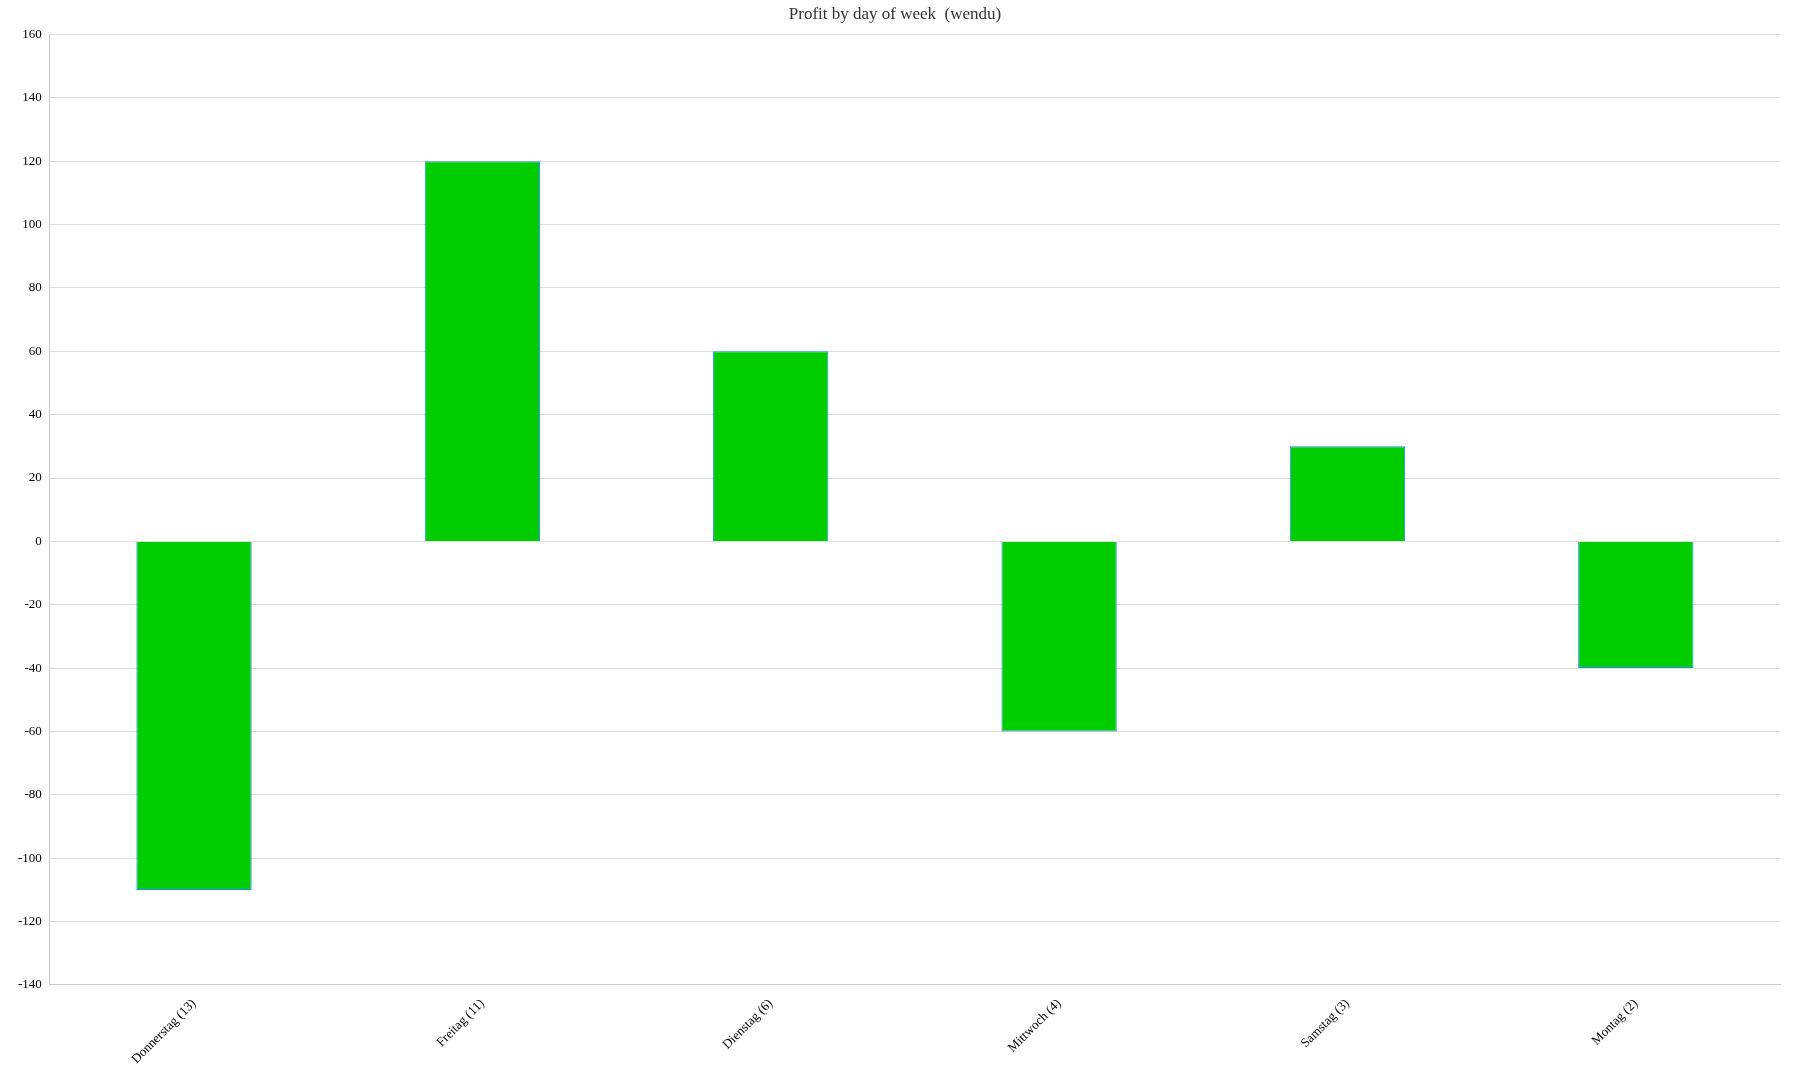 Image resolution: width=1800 pixels, height=1080 pixels. Describe the element at coordinates (29, 921) in the screenshot. I see `y-tick-label: -120` at that location.